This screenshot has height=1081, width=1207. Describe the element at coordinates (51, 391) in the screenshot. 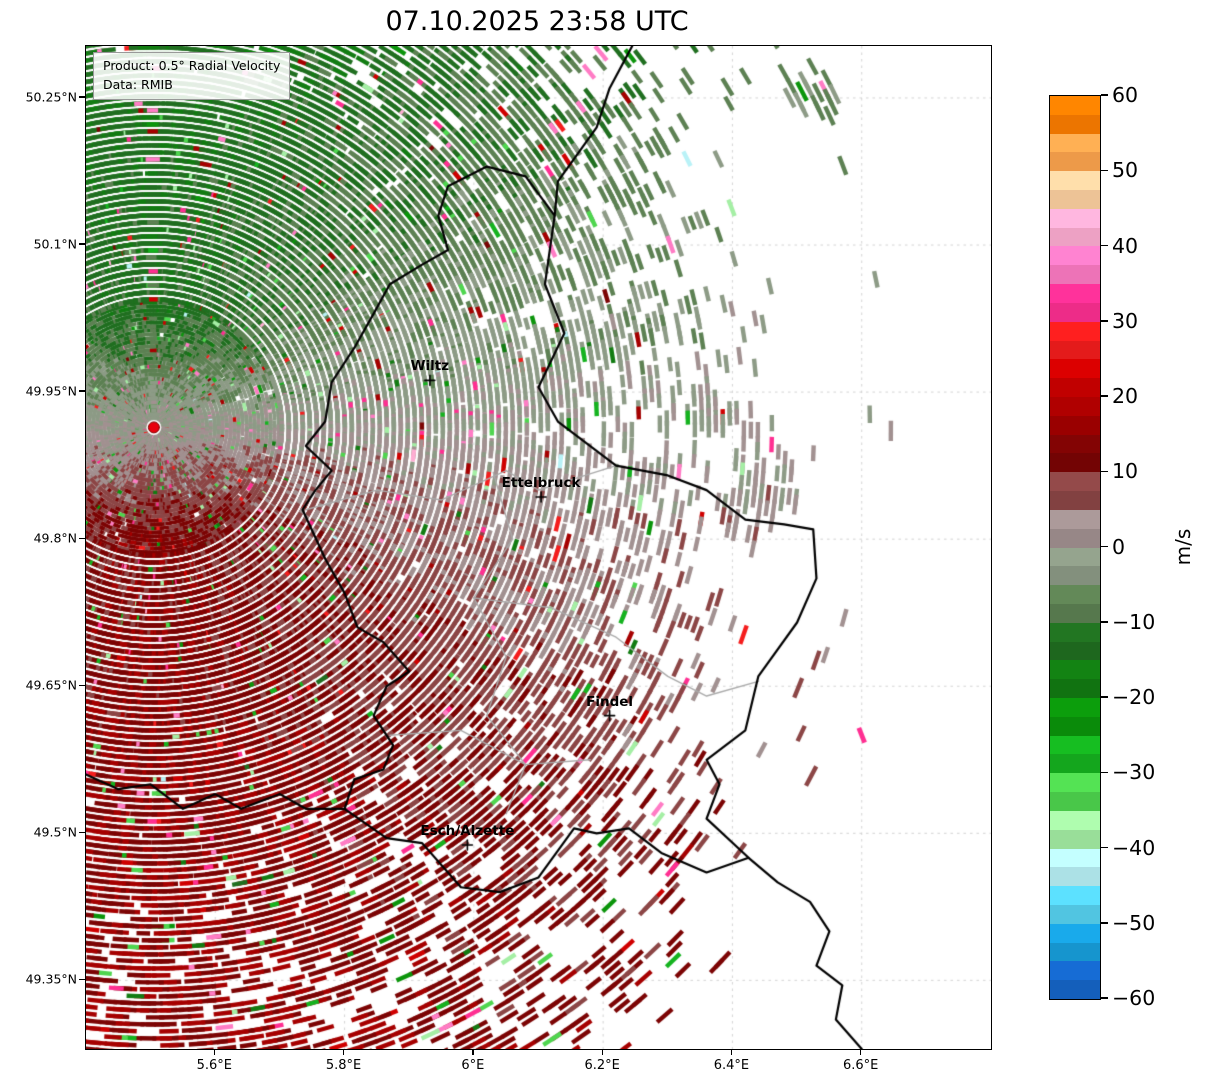

I see `y-axis-tick-label: 49.95°N` at that location.